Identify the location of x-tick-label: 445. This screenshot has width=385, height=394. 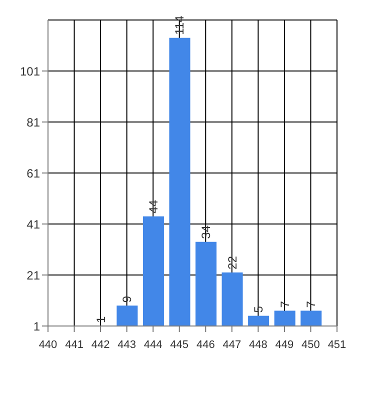
(179, 345).